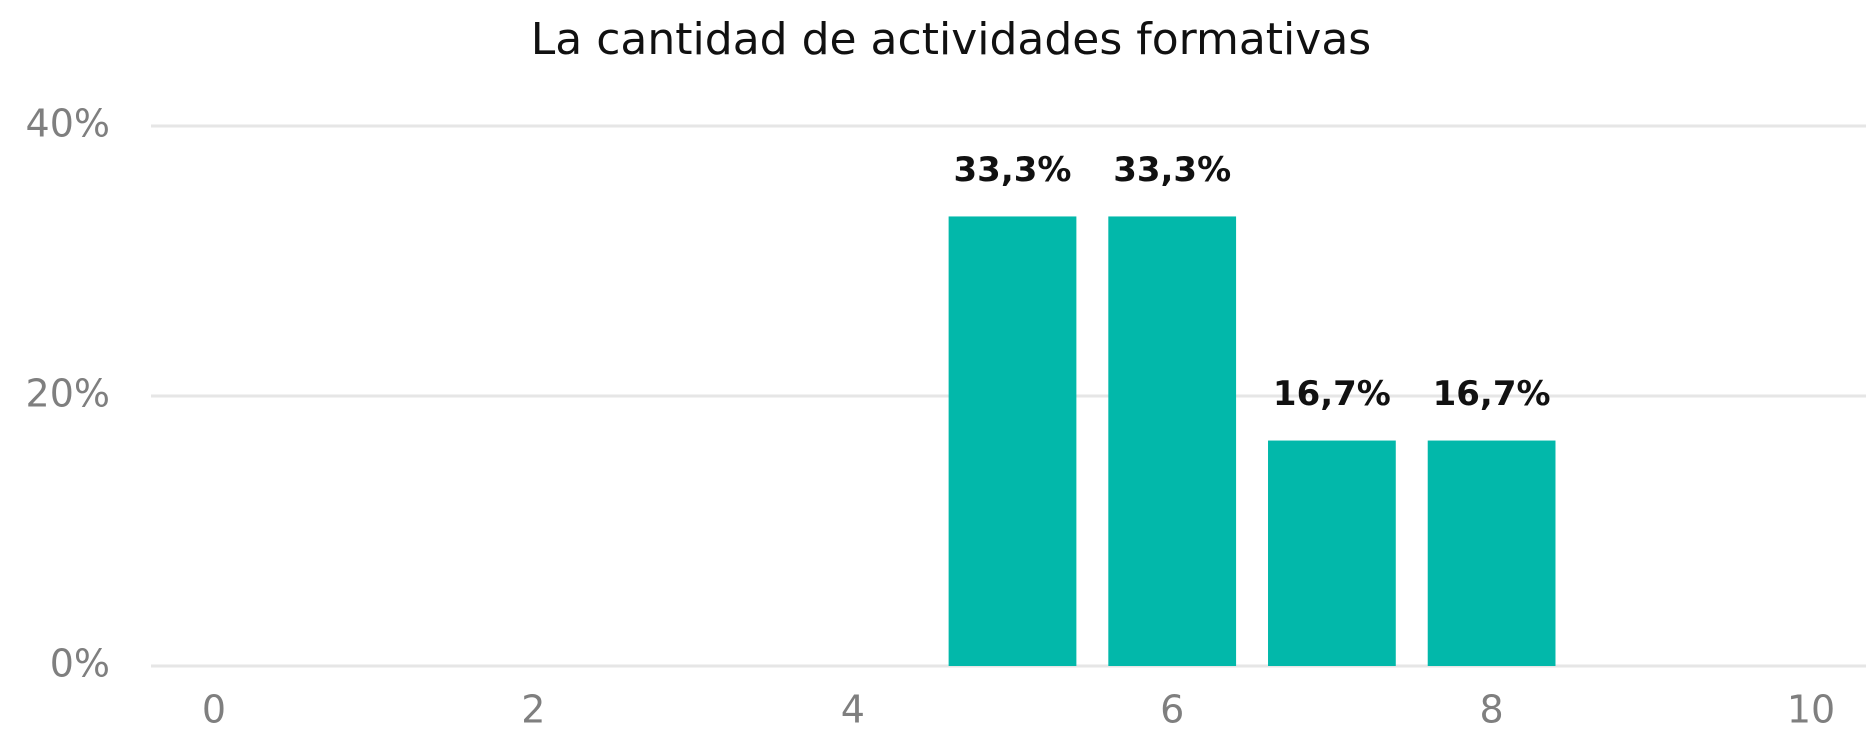 Image resolution: width=1866 pixels, height=734 pixels. I want to click on y-tick-label: 20%, so click(68, 394).